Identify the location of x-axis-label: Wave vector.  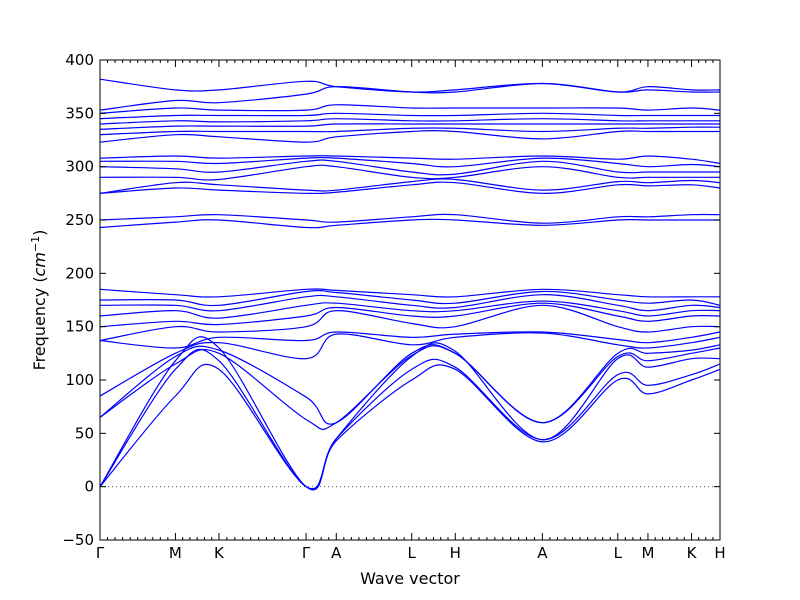
(410, 578).